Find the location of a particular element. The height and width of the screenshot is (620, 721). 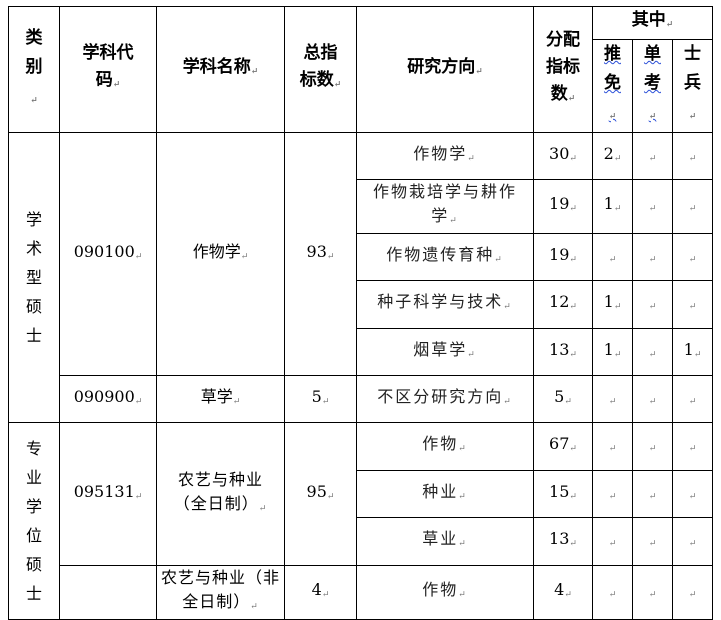

header-code: 学科代码 is located at coordinates (108, 69).